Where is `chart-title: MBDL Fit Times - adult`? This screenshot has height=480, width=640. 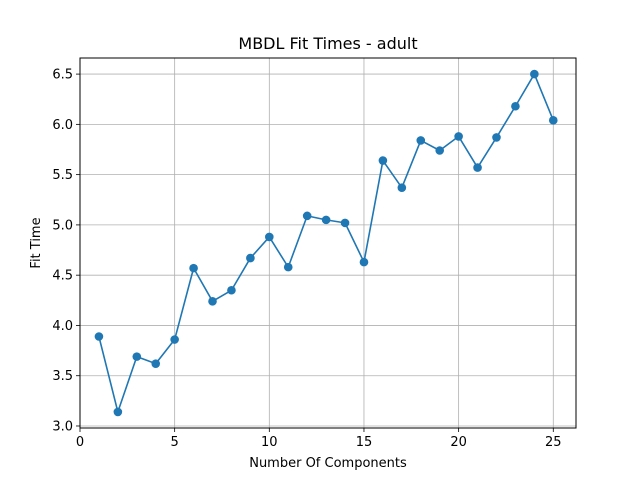
chart-title: MBDL Fit Times - adult is located at coordinates (327, 43).